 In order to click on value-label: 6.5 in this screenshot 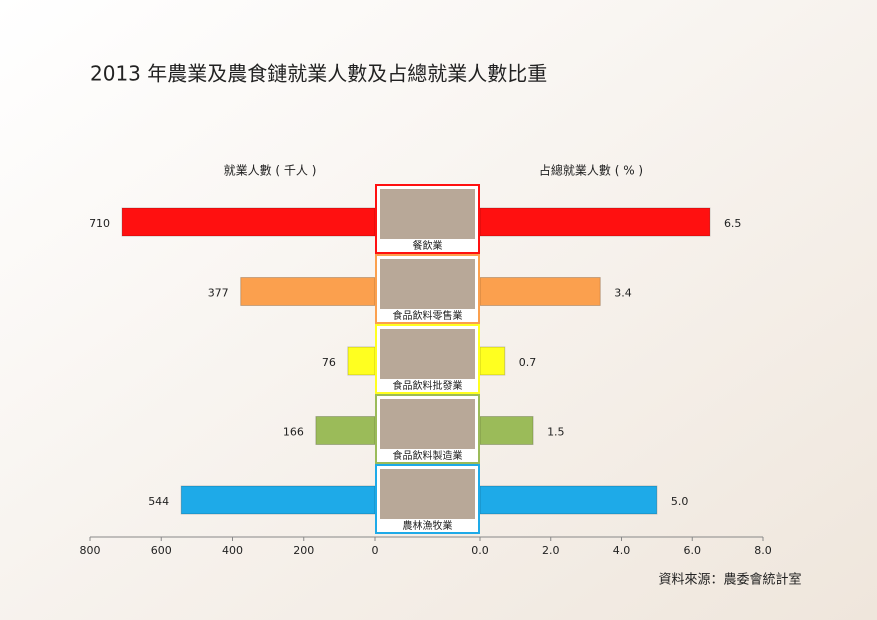, I will do `click(733, 223)`.